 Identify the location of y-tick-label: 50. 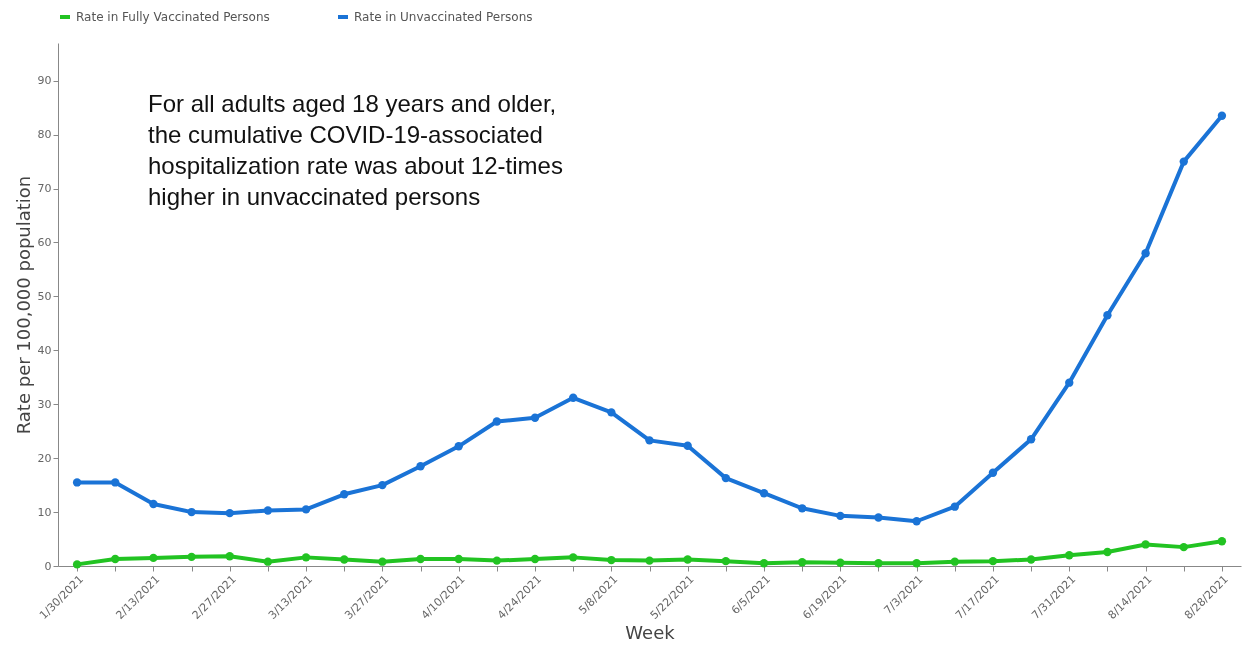
(44, 296).